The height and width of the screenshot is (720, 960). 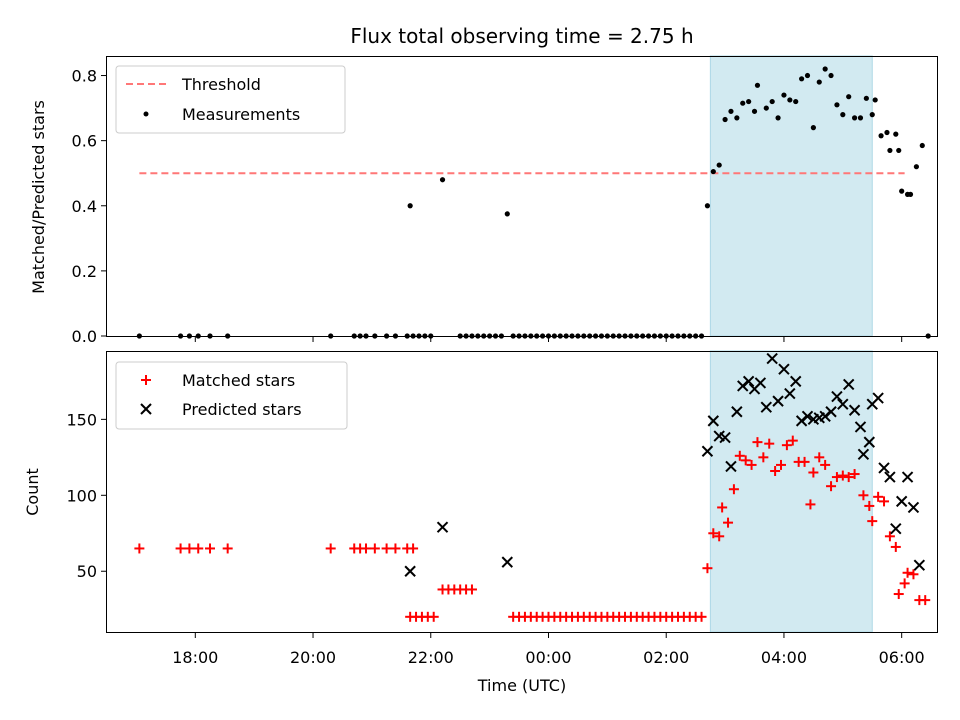 What do you see at coordinates (84, 271) in the screenshot?
I see `y-tick-label: 0.2` at bounding box center [84, 271].